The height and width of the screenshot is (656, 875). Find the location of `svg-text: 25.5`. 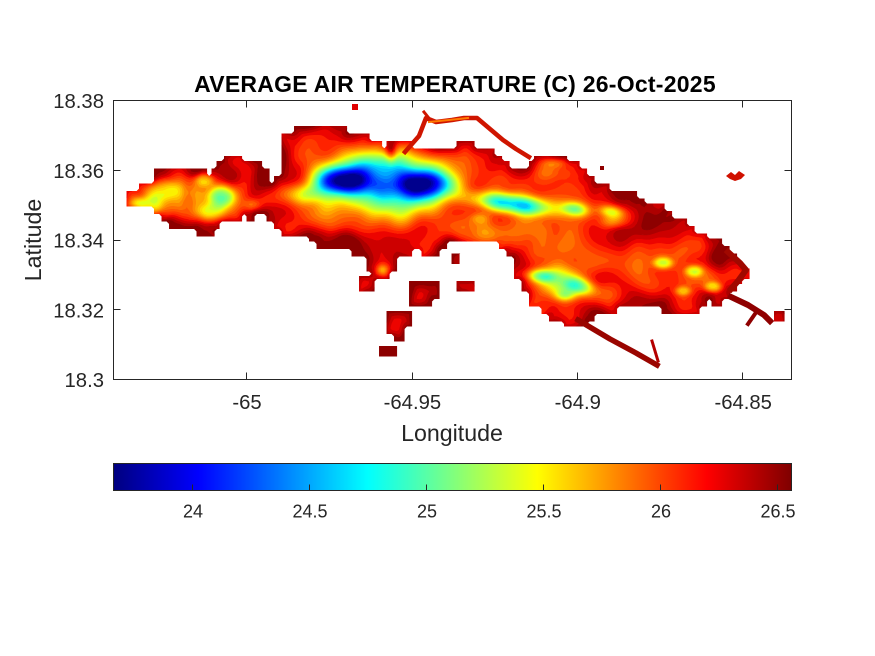

svg-text: 25.5 is located at coordinates (543, 512).